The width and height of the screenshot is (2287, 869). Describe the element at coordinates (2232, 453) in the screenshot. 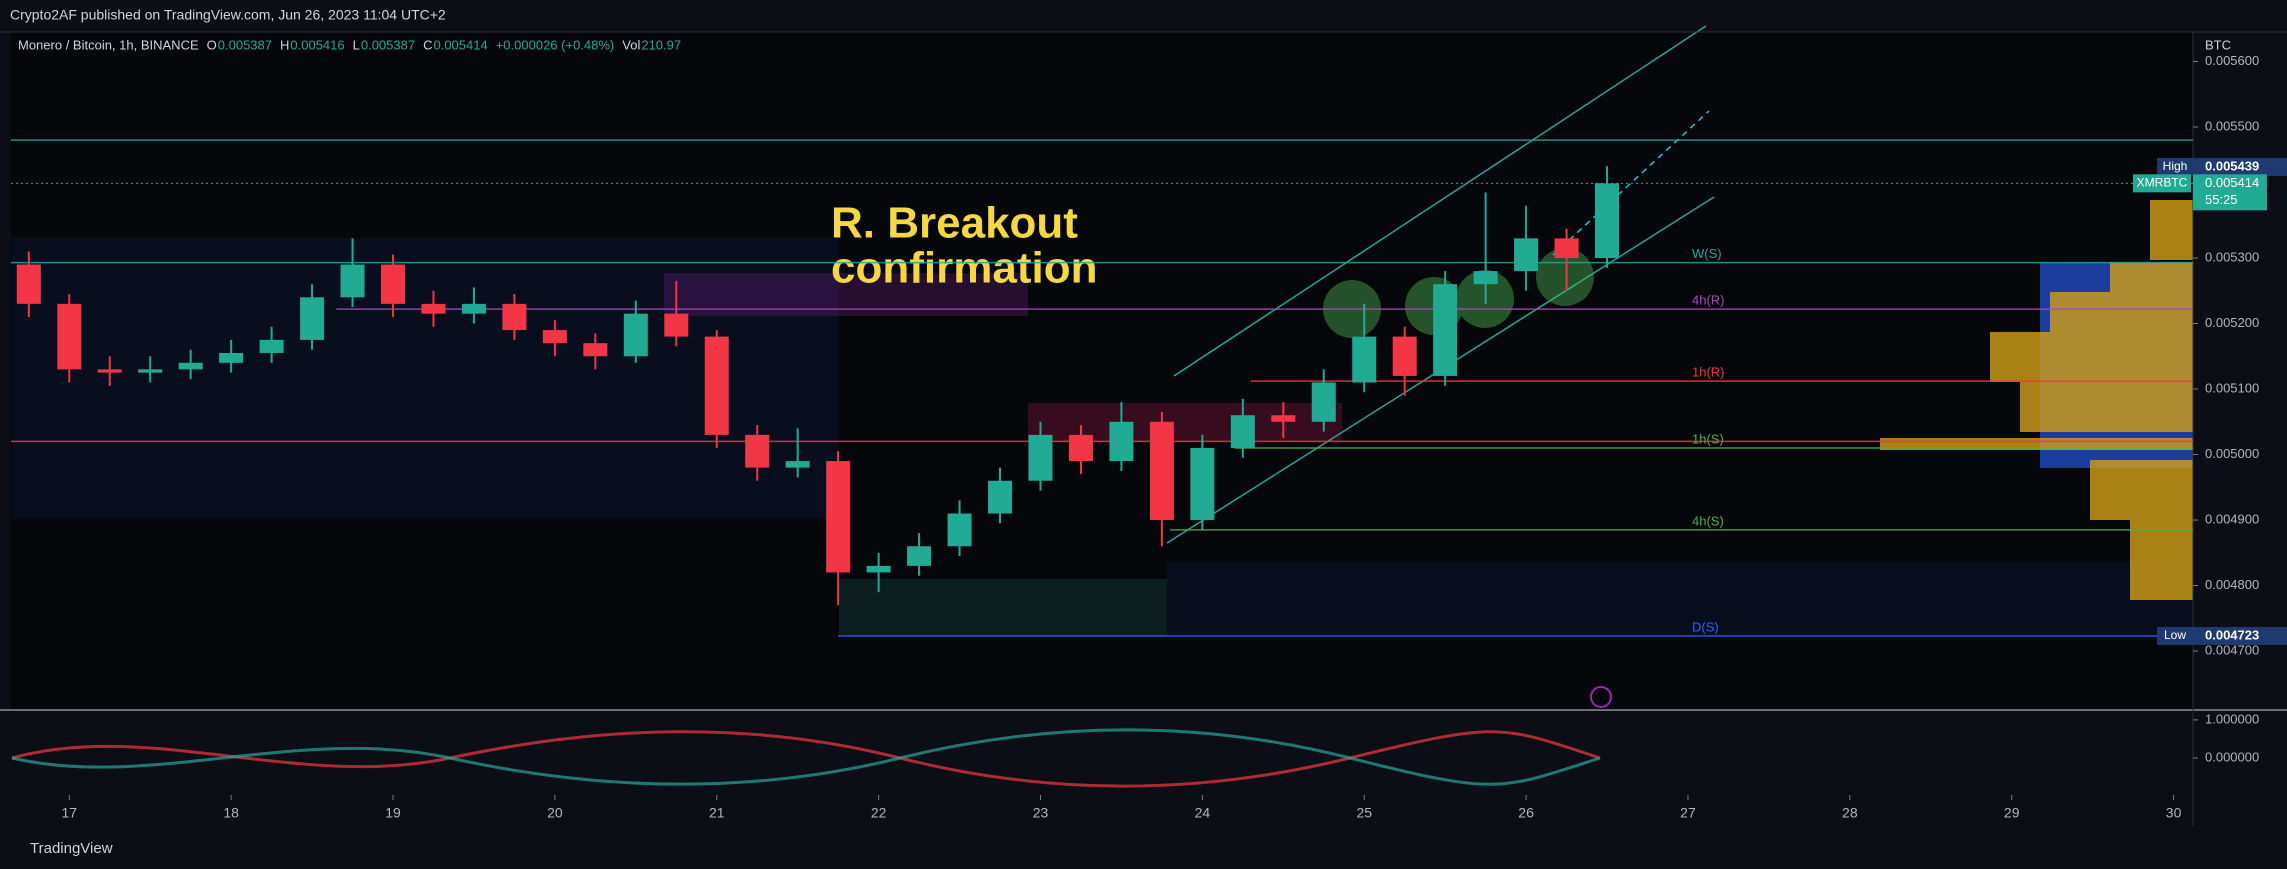

I see `y-tick-label: 0.005000` at that location.